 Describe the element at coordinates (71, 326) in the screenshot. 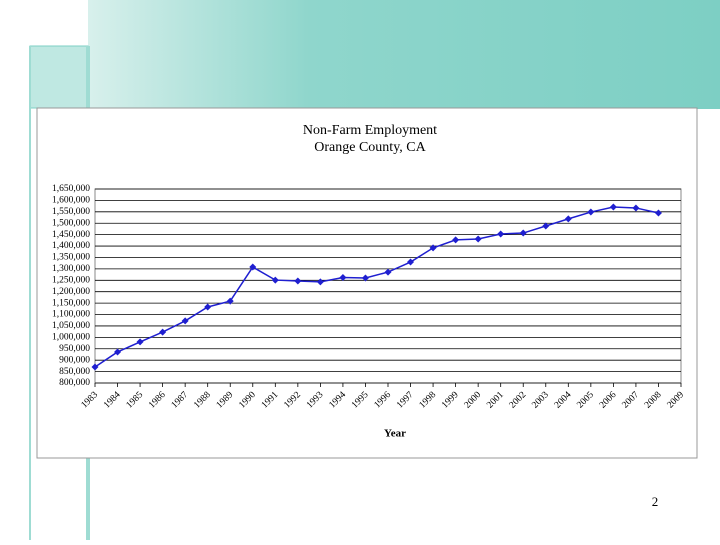

I see `y-tick-label: 1,050,000` at that location.